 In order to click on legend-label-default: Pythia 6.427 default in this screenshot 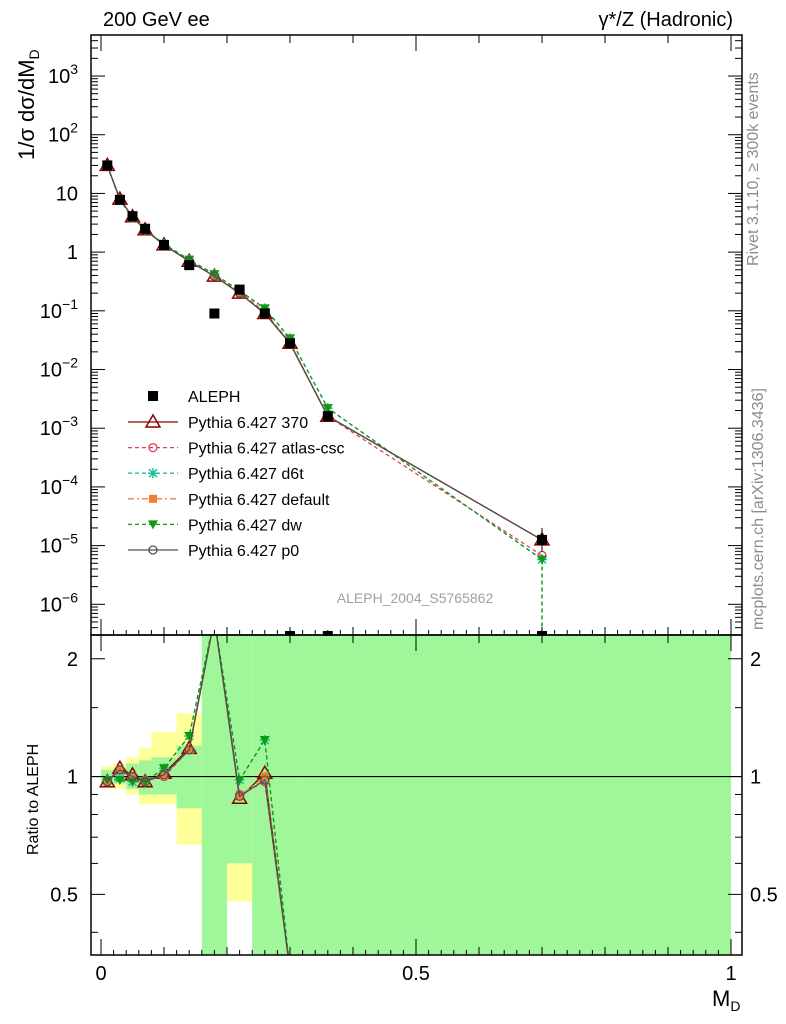, I will do `click(259, 500)`.